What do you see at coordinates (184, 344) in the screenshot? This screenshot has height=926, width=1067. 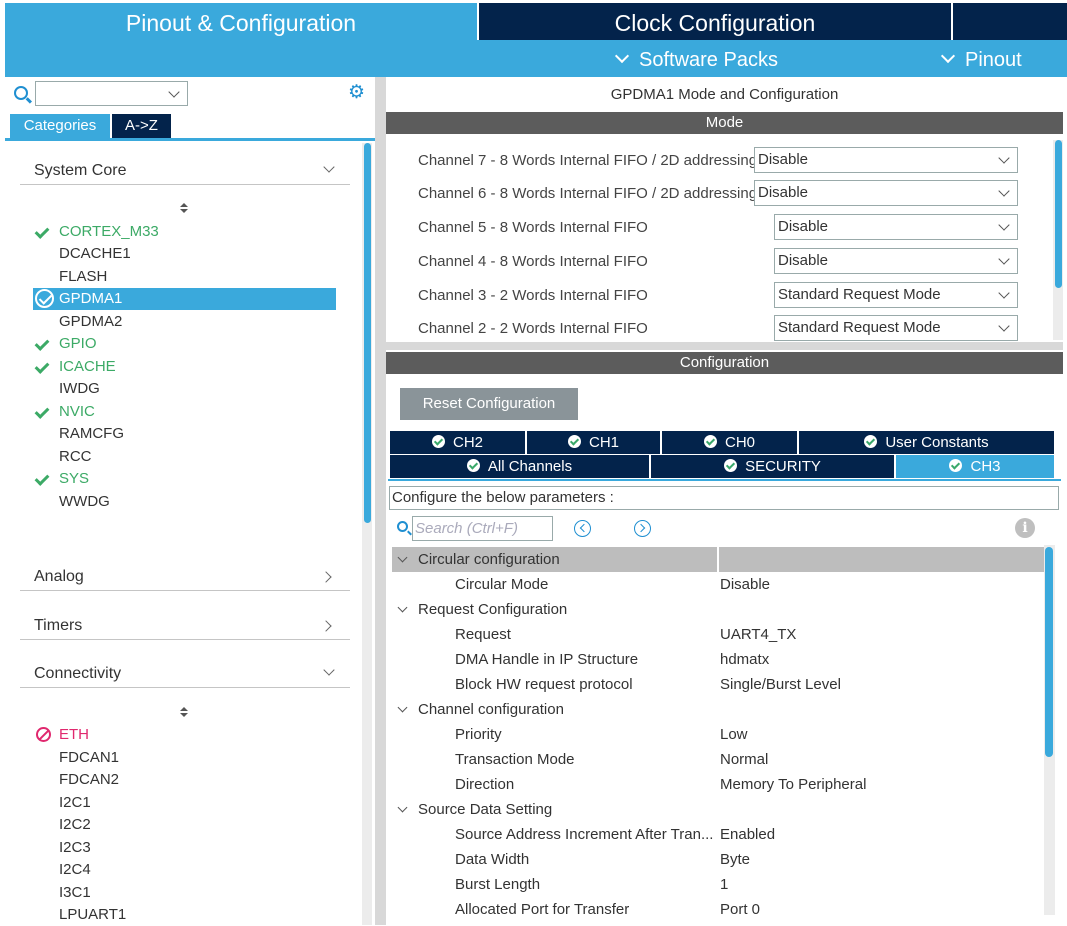 I see `peripheral-item-gpio: GPIO` at bounding box center [184, 344].